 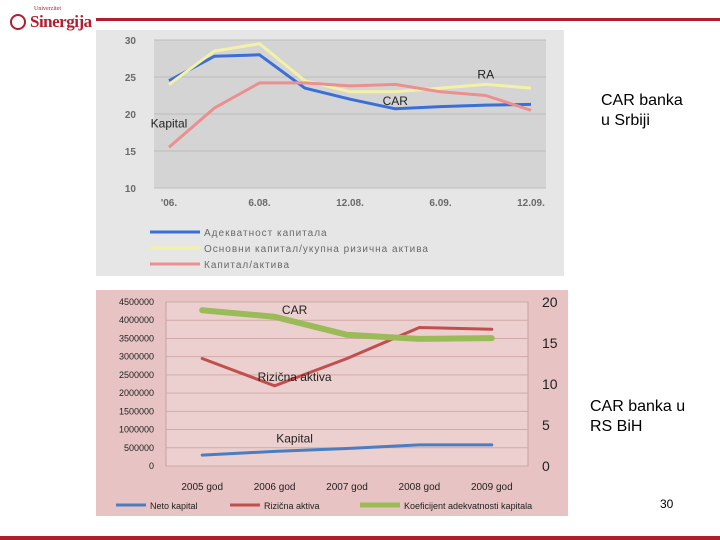 I want to click on chart1-legend-label: Капитал/актива, so click(x=247, y=265).